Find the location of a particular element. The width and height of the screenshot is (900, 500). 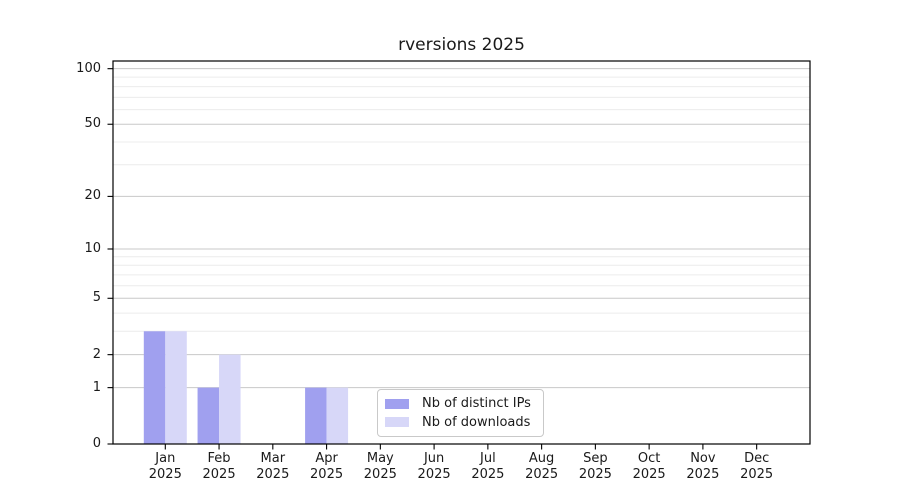

chart-title: rversions 2025 is located at coordinates (461, 45).